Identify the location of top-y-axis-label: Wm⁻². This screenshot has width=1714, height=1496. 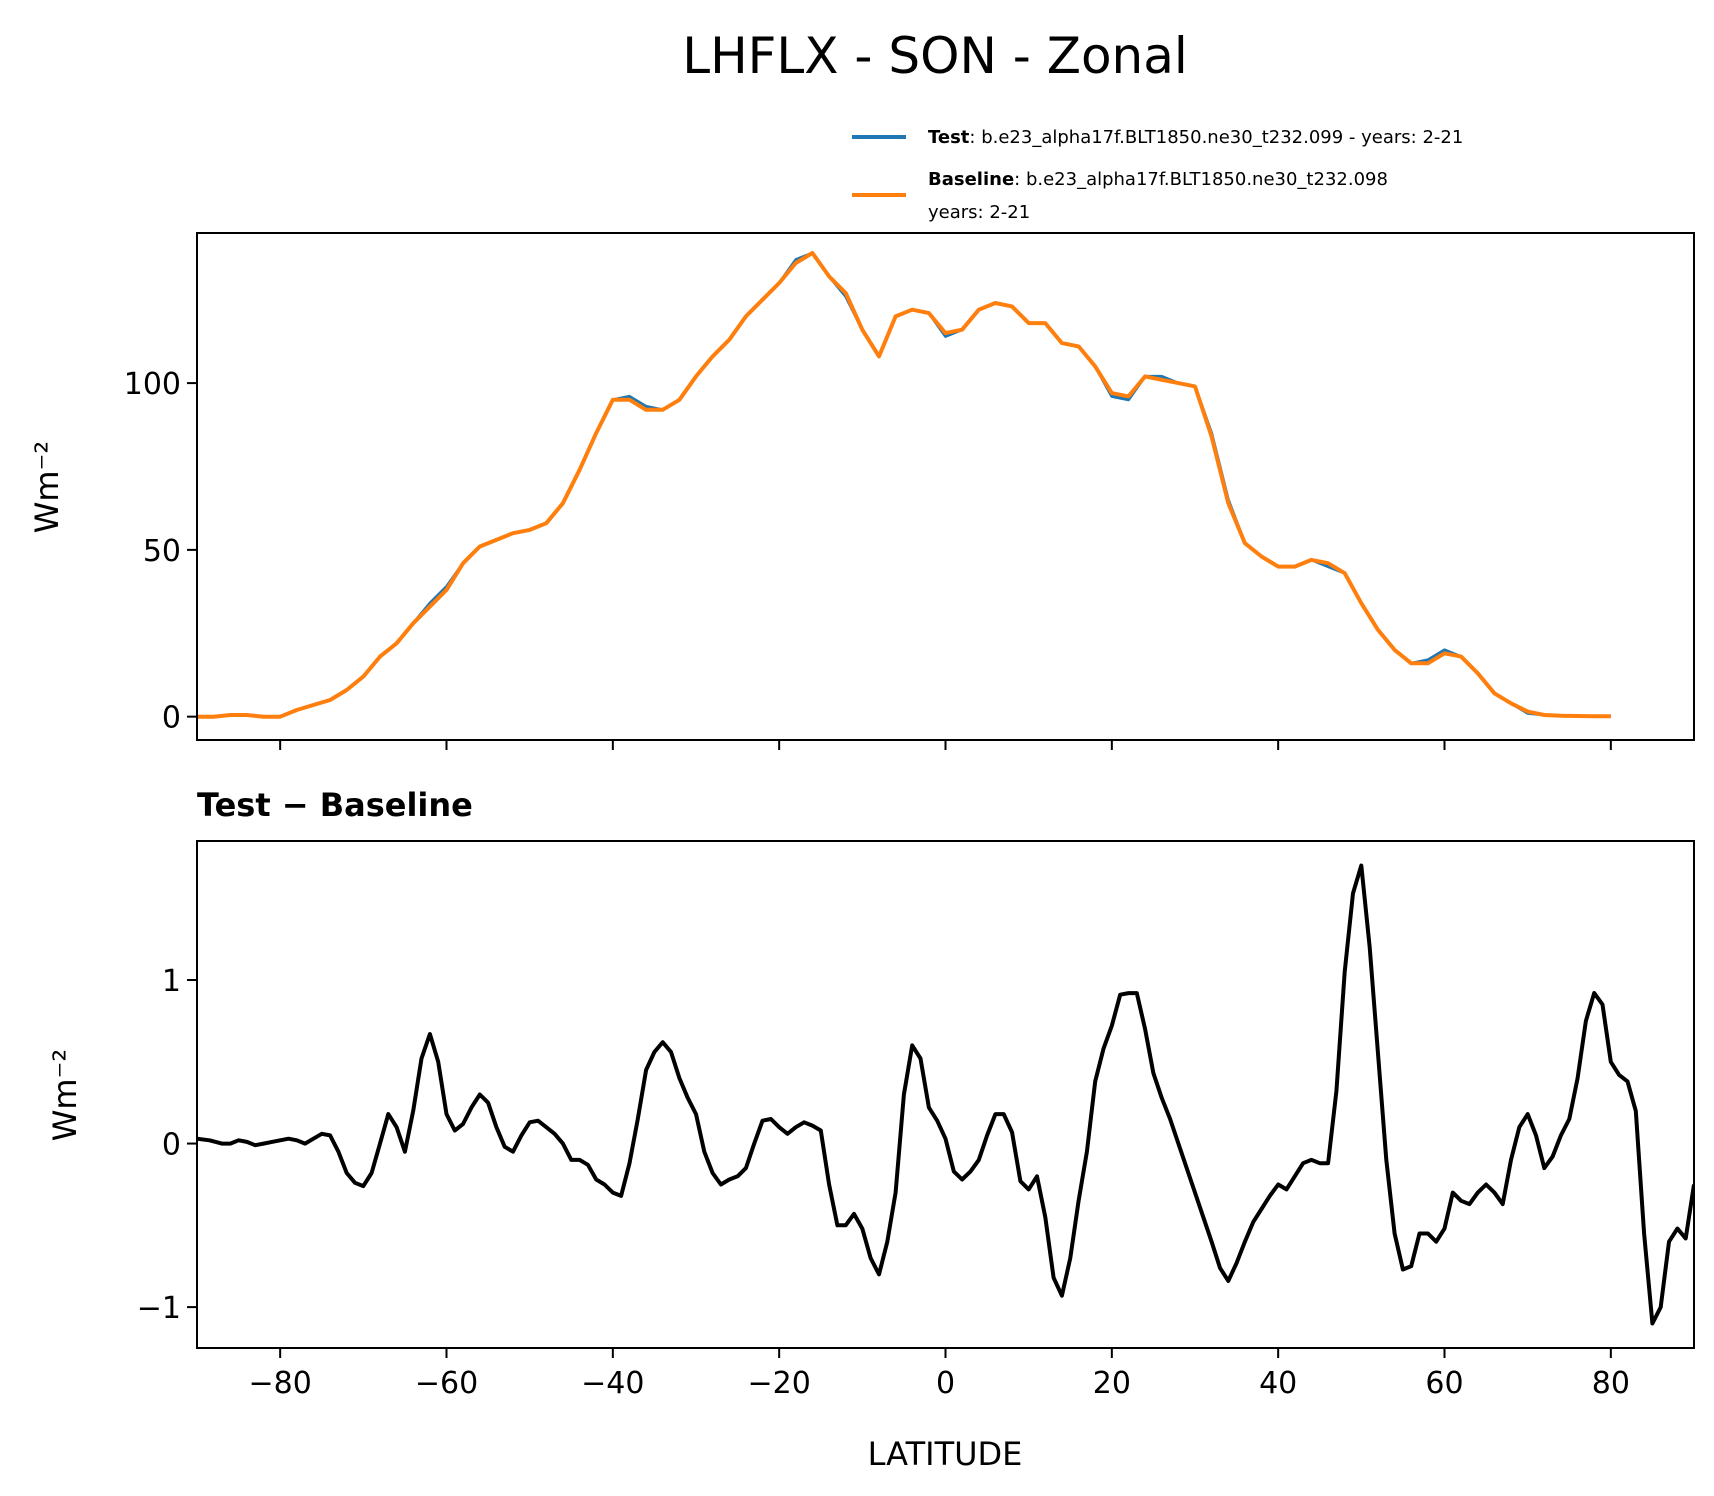
(47, 487).